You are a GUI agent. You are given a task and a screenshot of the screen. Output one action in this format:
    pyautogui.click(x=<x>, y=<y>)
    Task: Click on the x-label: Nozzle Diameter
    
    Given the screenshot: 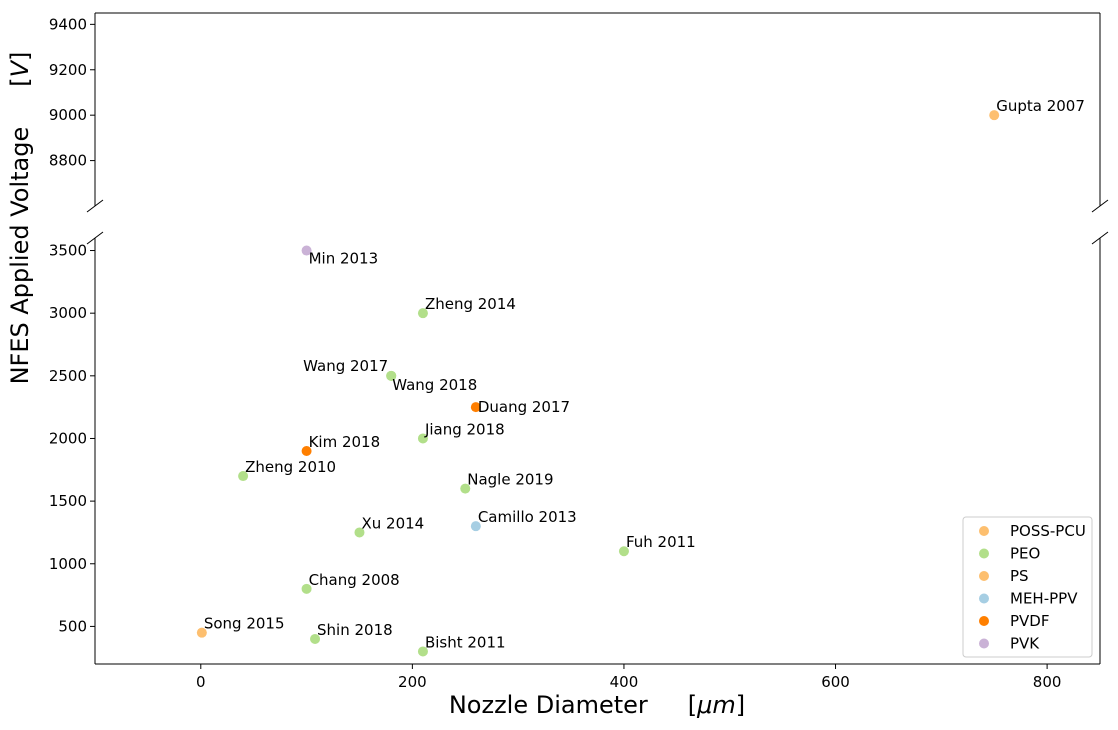 What is the action you would take?
    pyautogui.click(x=548, y=705)
    